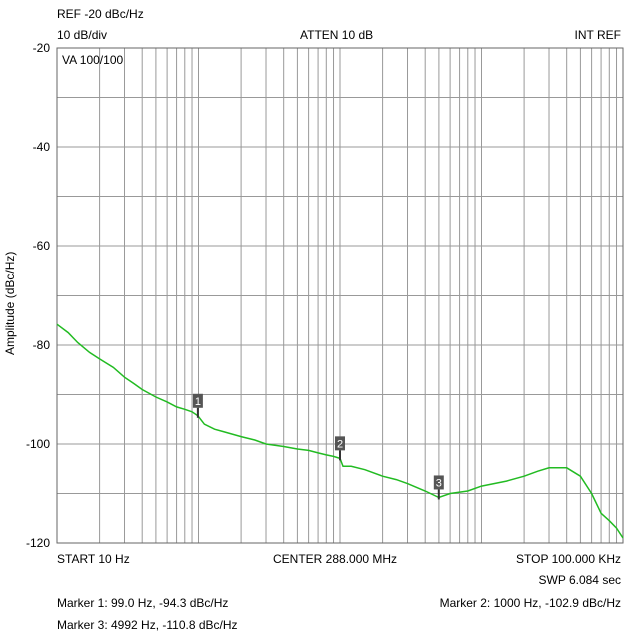 The width and height of the screenshot is (634, 642). What do you see at coordinates (93, 559) in the screenshot?
I see `start-frequency: START 10 Hz` at bounding box center [93, 559].